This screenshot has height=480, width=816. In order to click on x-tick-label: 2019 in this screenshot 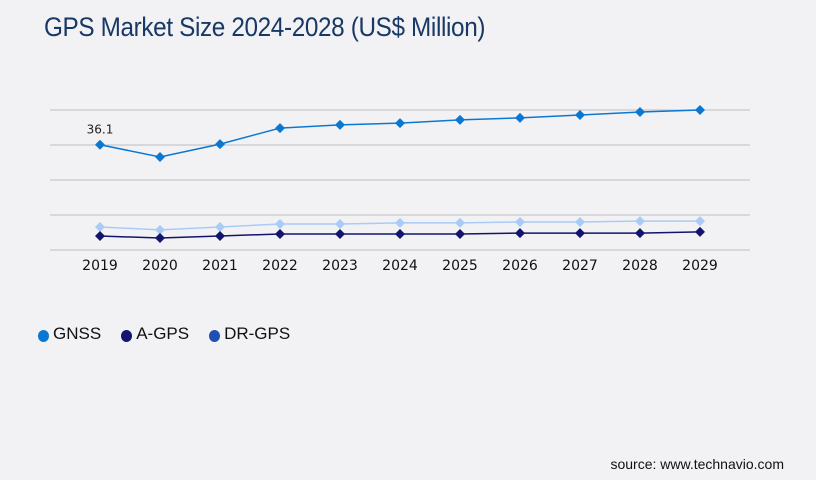, I will do `click(100, 266)`.